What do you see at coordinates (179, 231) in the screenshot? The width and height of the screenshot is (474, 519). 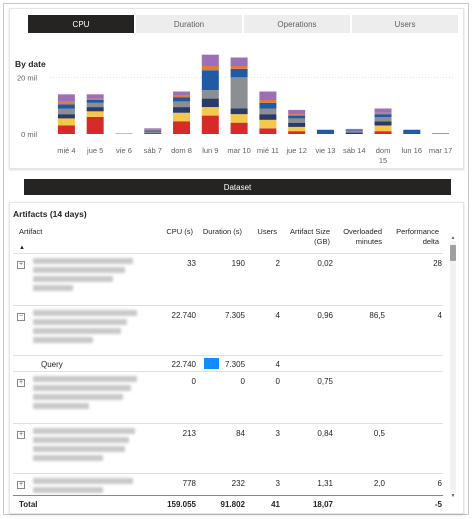 I see `col-header-cpu: CPU (s)` at bounding box center [179, 231].